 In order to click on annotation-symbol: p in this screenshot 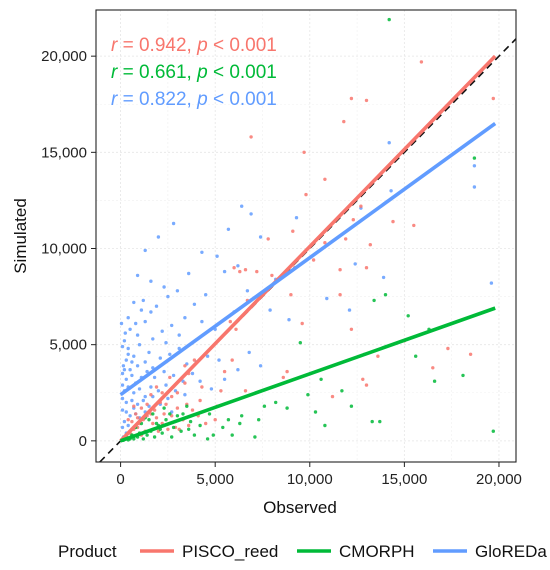, I will do `click(202, 99)`.